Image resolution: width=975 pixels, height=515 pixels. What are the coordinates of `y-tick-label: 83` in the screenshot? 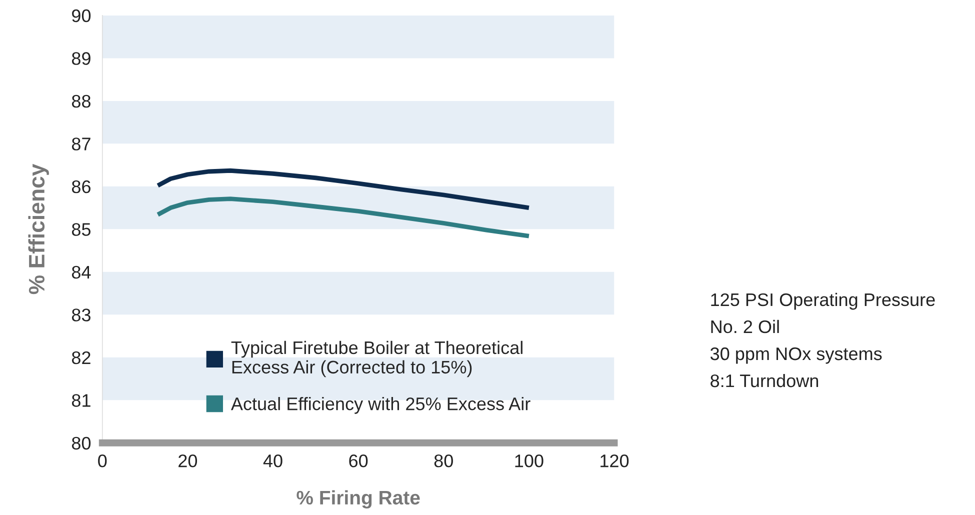 It's located at (81, 315).